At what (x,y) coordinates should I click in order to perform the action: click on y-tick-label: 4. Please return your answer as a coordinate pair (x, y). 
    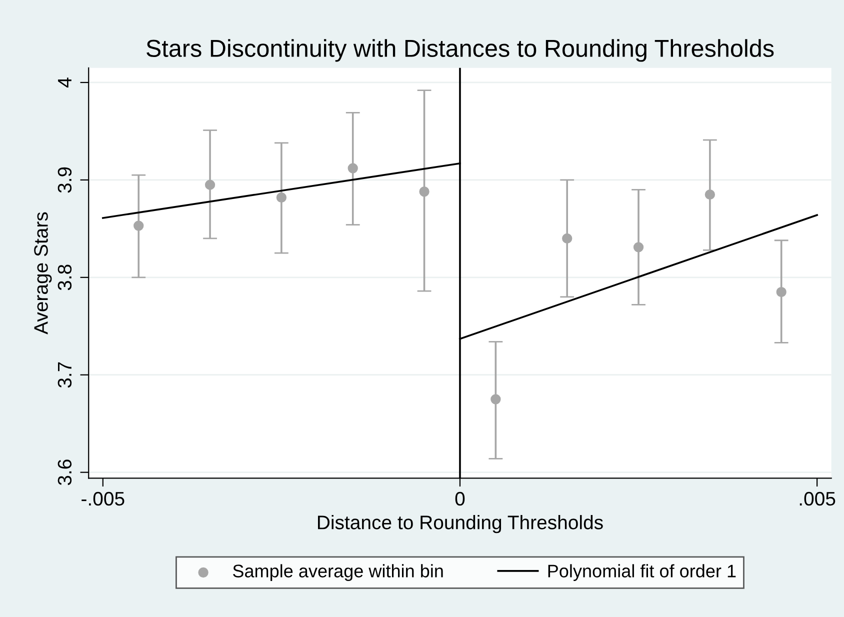
    Looking at the image, I should click on (65, 83).